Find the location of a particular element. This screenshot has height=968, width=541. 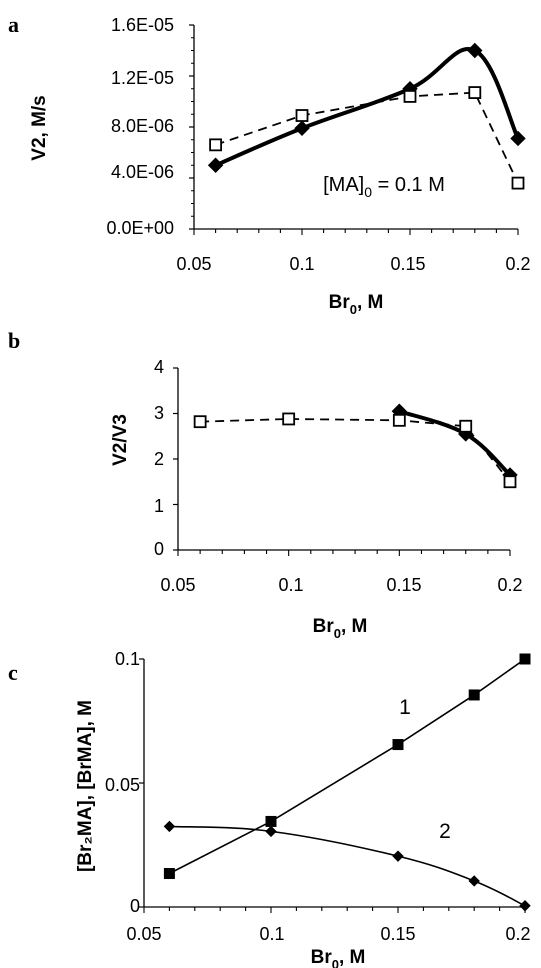

panel-c-letter: c is located at coordinates (13, 672).